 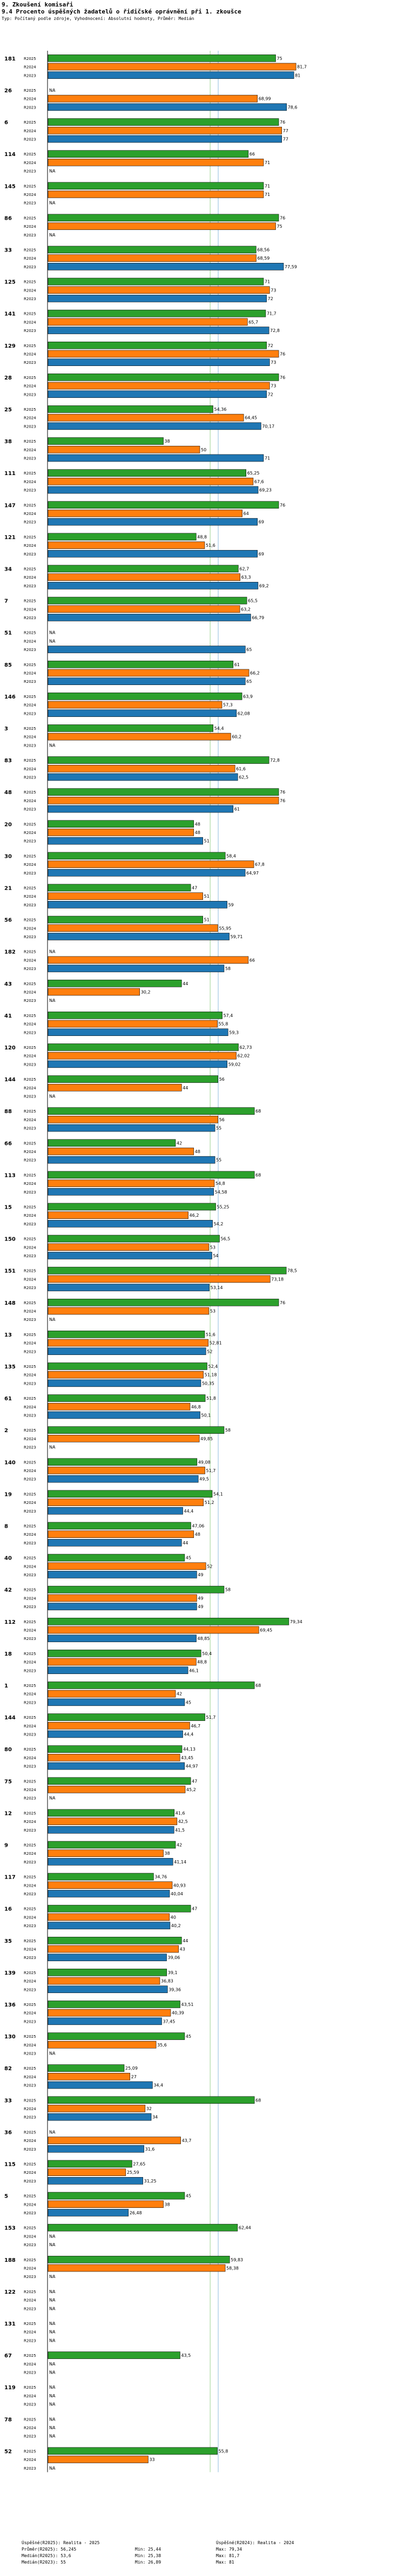 I want to click on value-label: 41,14, so click(x=180, y=1862).